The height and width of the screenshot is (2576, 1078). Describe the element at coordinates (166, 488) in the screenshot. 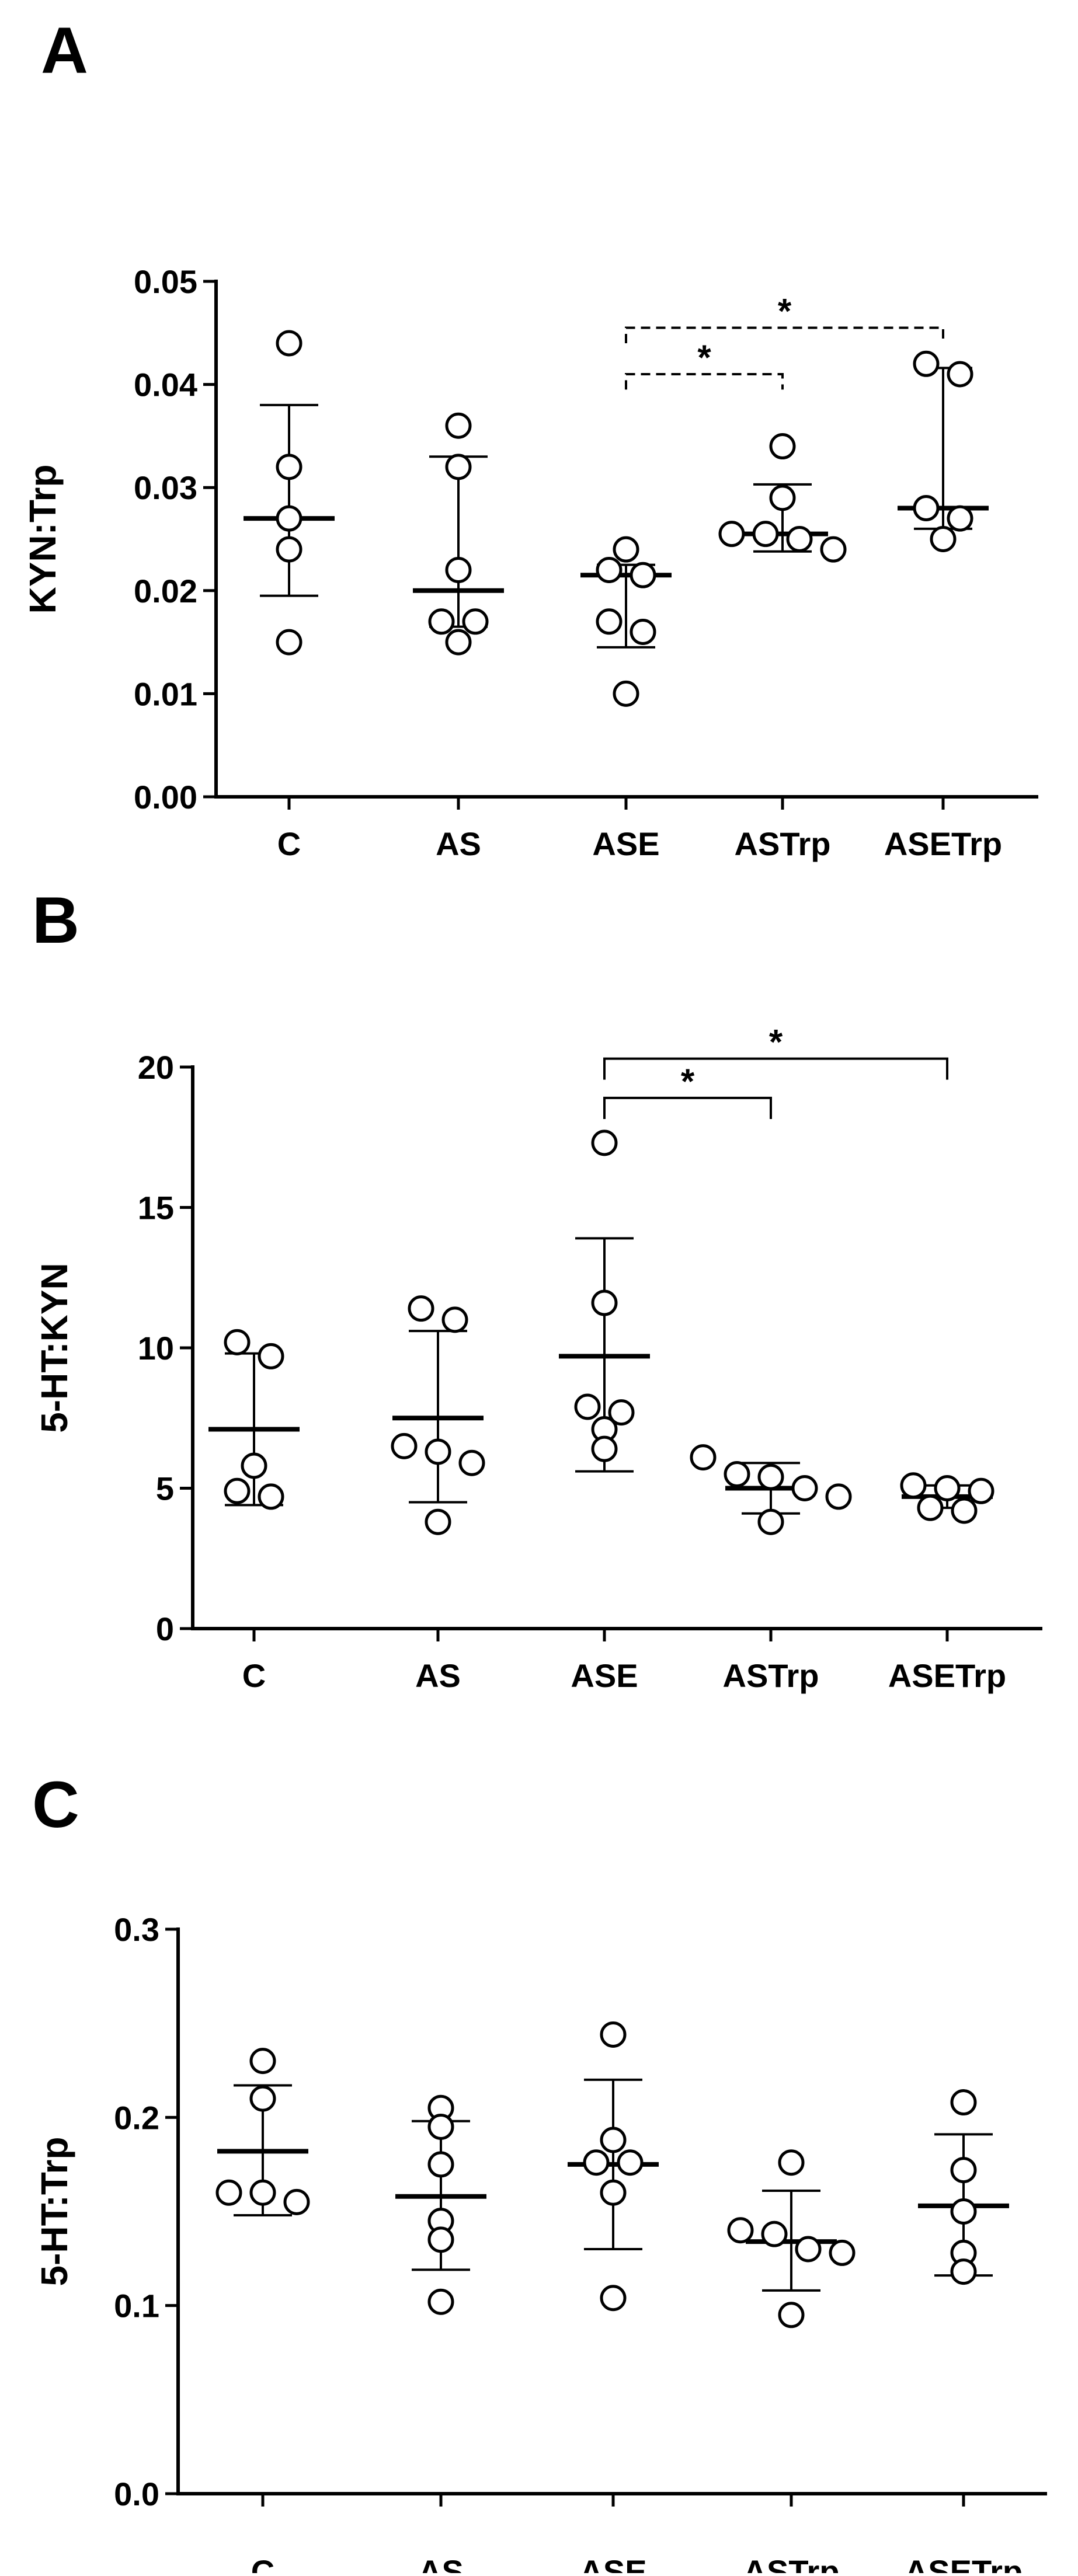

I see `y-tick-label: 0.03` at that location.